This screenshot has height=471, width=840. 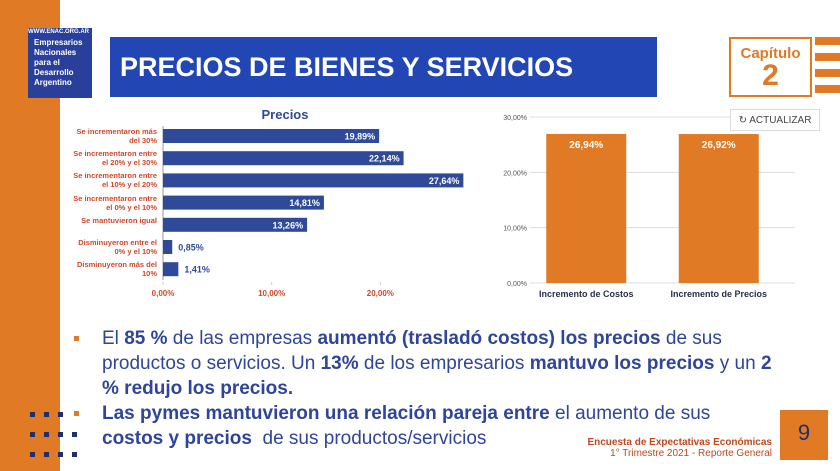 What do you see at coordinates (369, 438) in the screenshot?
I see `bullet-text: de sus productos/servicios` at bounding box center [369, 438].